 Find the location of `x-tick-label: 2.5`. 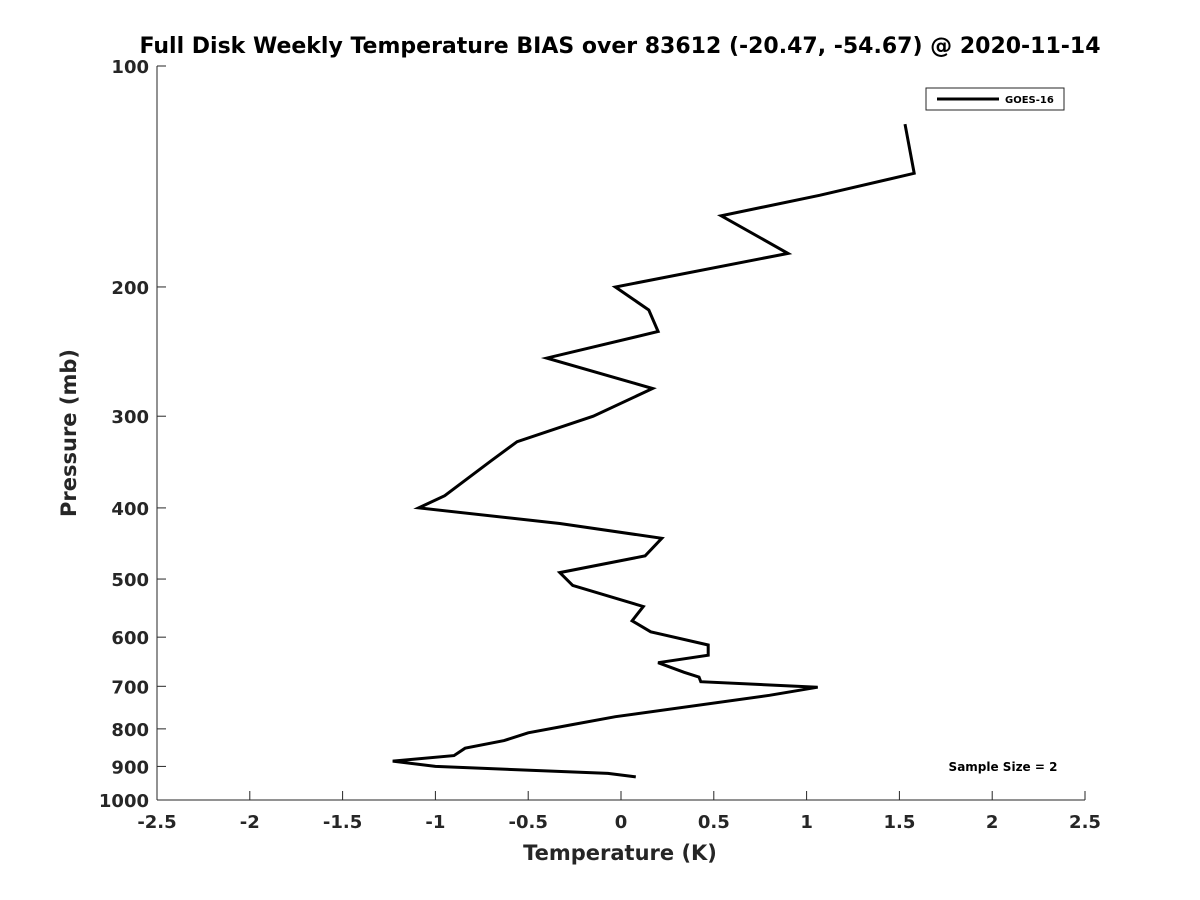

x-tick-label: 2.5 is located at coordinates (1085, 822).